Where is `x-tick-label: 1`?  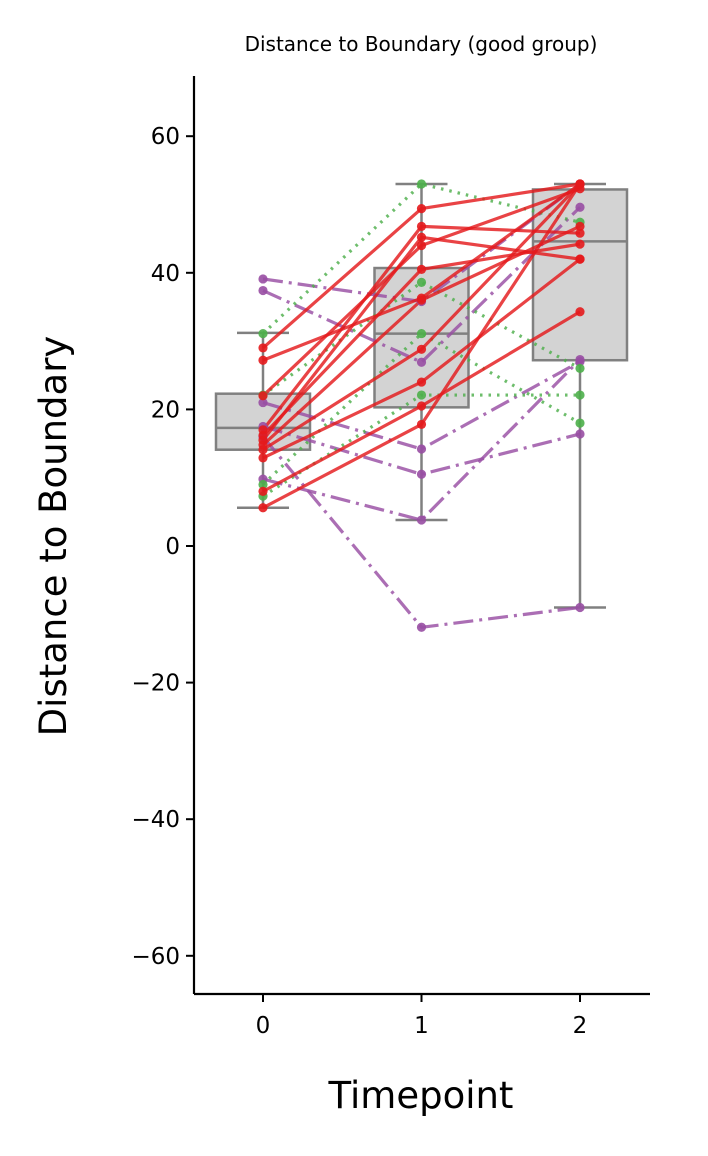 x-tick-label: 1 is located at coordinates (421, 1026).